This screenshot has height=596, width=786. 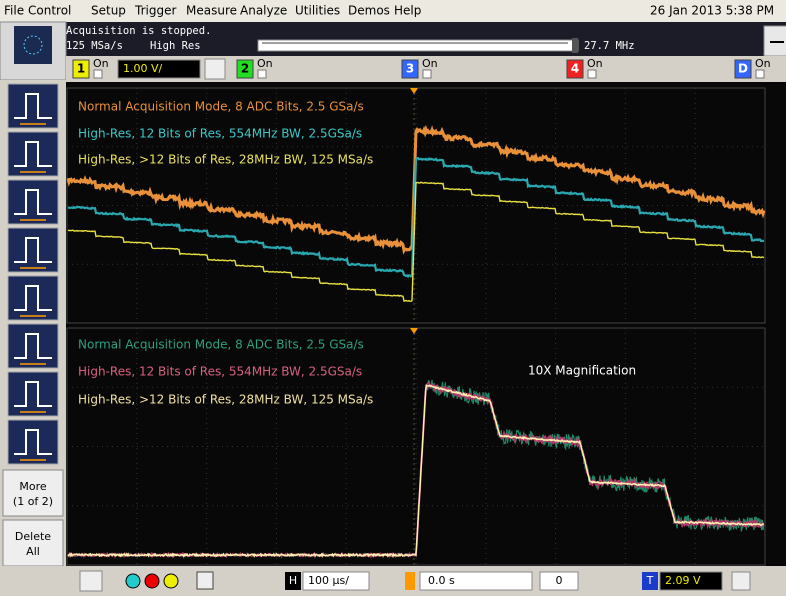 I want to click on menu-item: Trigger, so click(x=155, y=11).